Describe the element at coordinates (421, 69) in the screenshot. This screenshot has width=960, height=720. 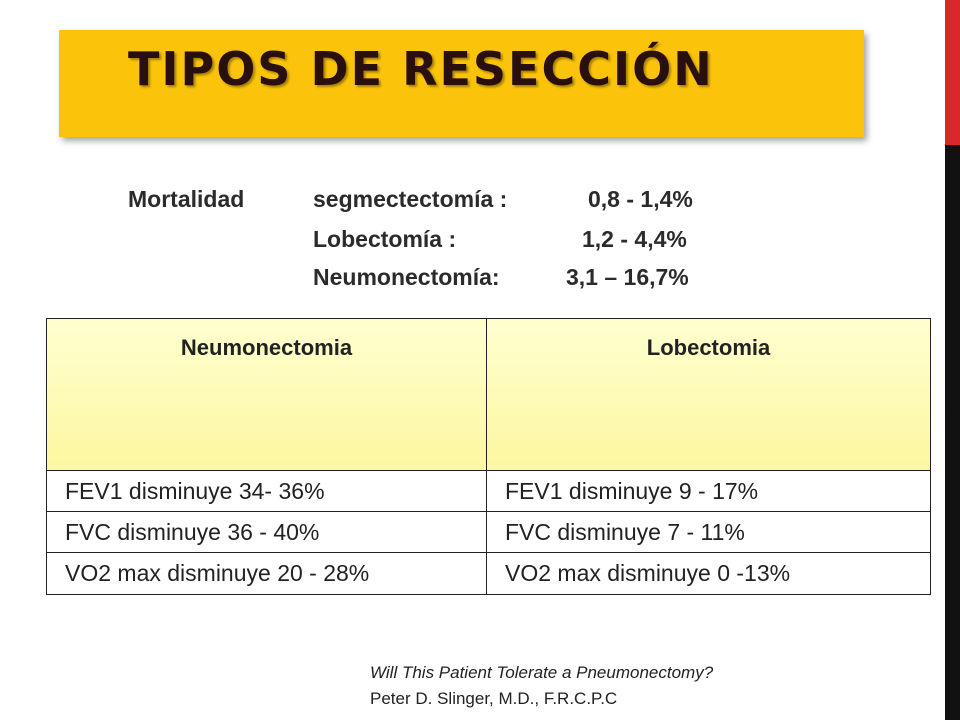
I see `slide-title: TIPOS DE RESECCIÓN` at that location.